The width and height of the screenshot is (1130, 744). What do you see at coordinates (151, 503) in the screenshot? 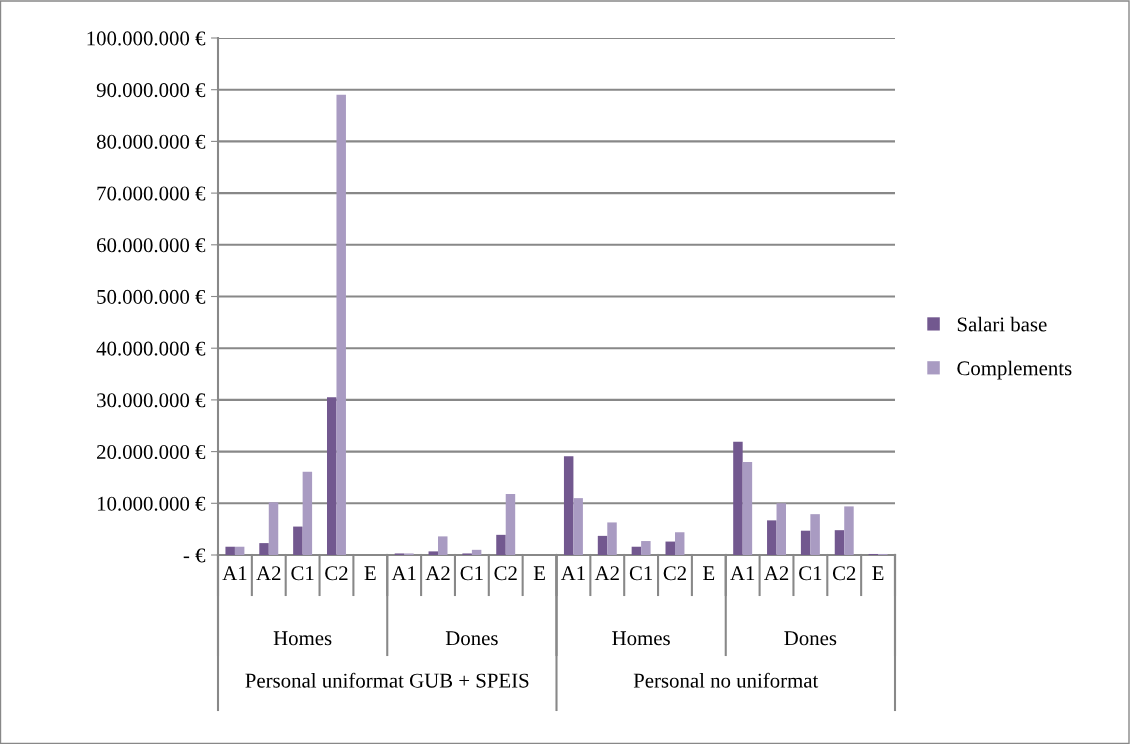
I see `y-tick-label: 10.000.000 €` at bounding box center [151, 503].